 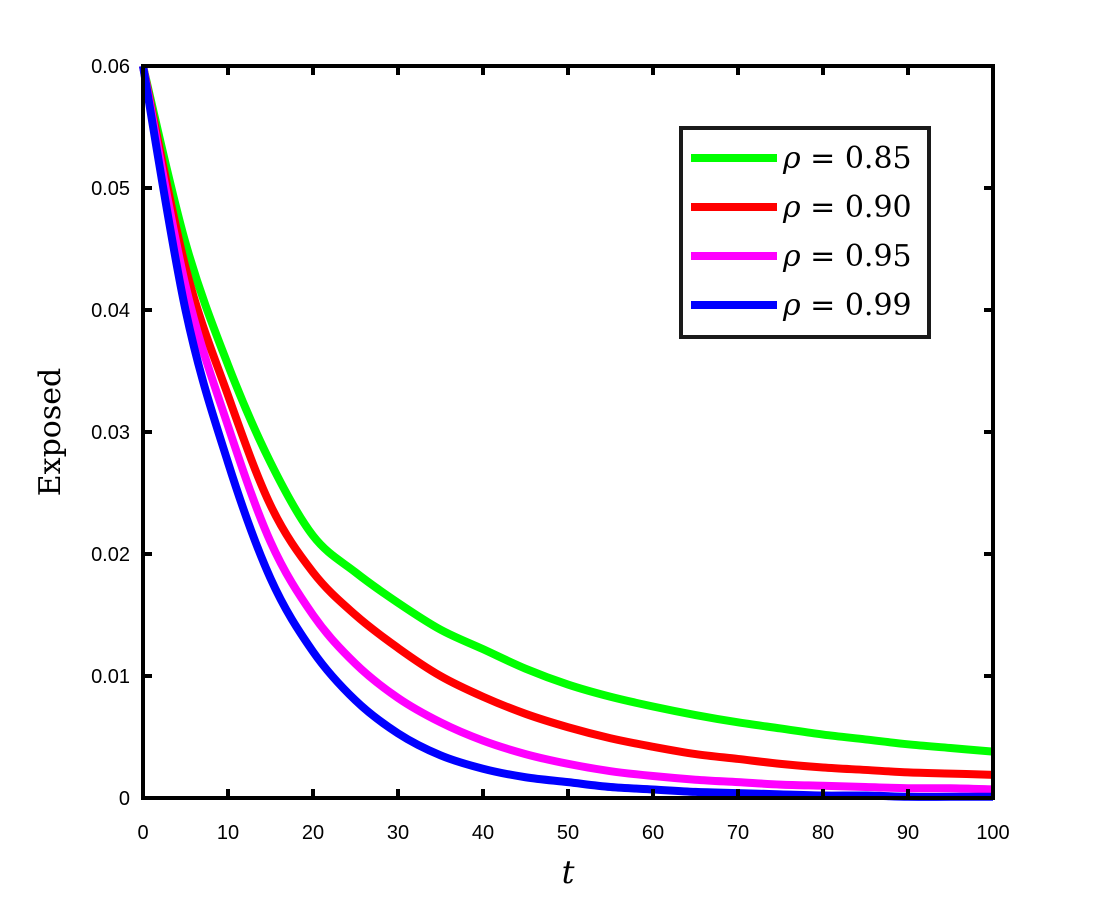 I want to click on x-tick-label: 40, so click(x=483, y=833).